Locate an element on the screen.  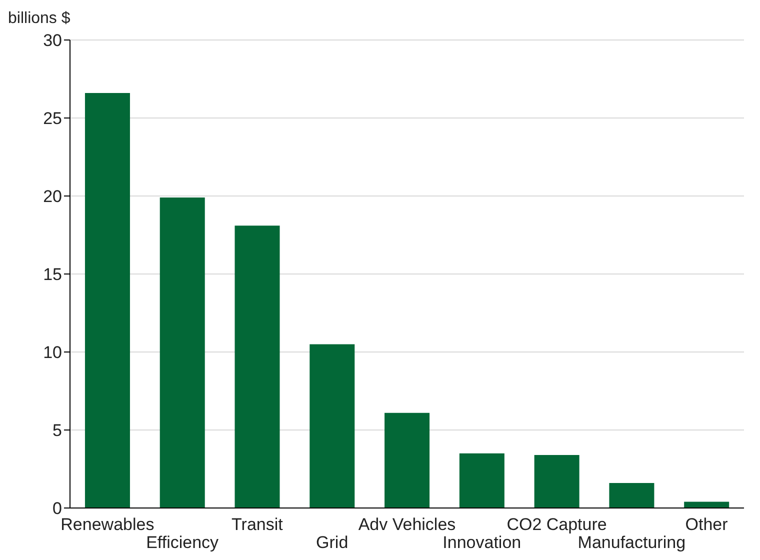
y-tick-label: 15 is located at coordinates (52, 274).